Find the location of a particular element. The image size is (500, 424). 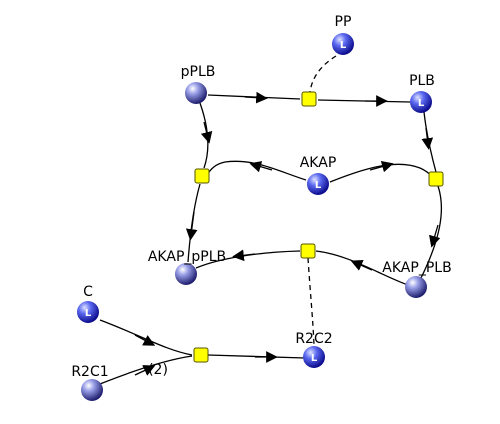

species-label: AKAP_pPLB is located at coordinates (187, 257).